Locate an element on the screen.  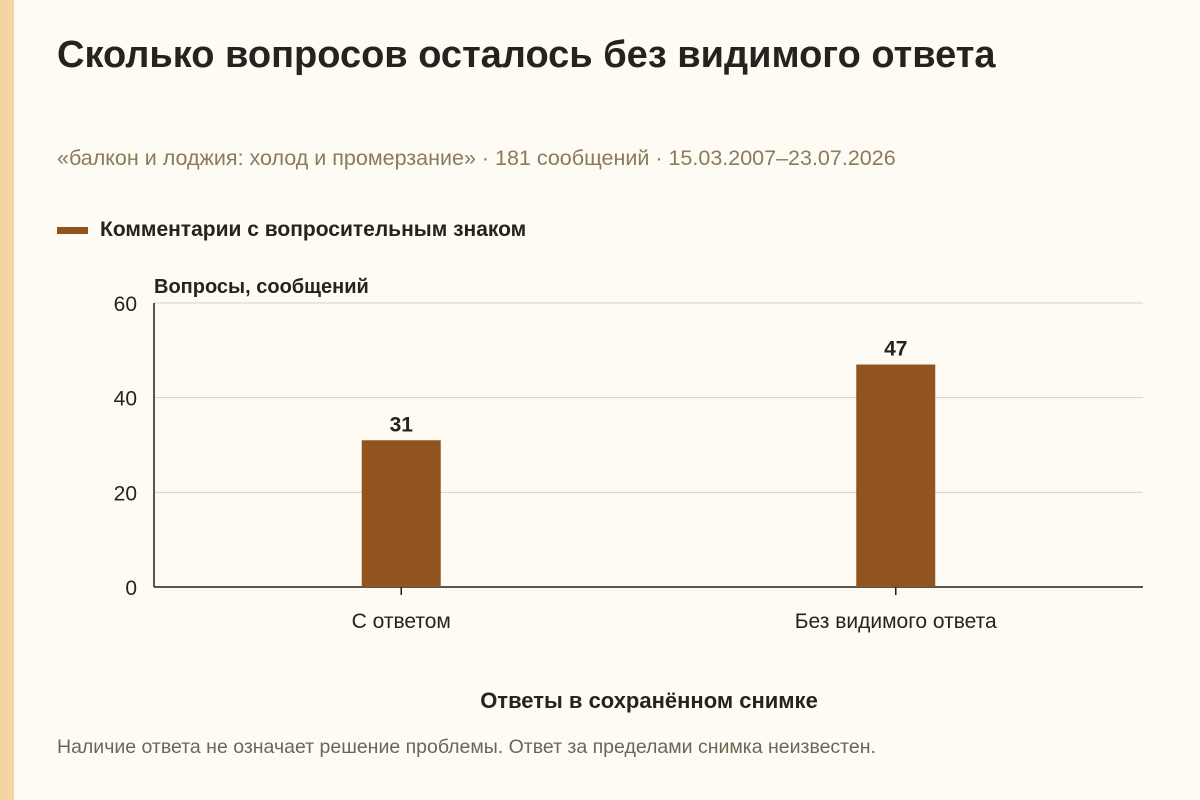
y-tick-label: 40 is located at coordinates (125, 399).